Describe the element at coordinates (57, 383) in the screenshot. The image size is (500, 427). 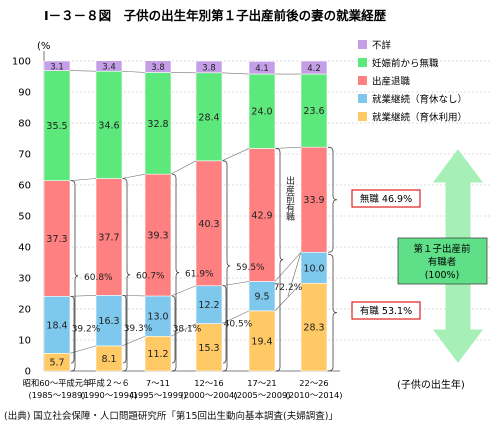
I see `x-tick-label: 昭和60～平成元年` at that location.